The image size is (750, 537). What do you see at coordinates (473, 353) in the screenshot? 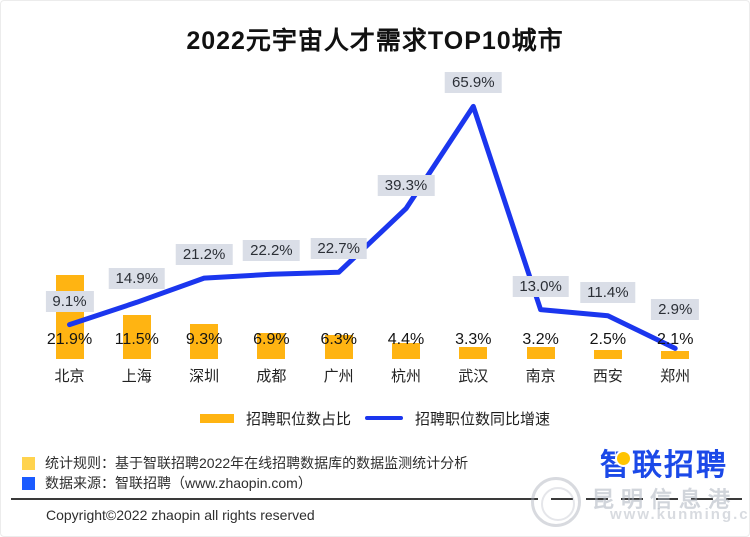
I see `bar-武汉` at bounding box center [473, 353].